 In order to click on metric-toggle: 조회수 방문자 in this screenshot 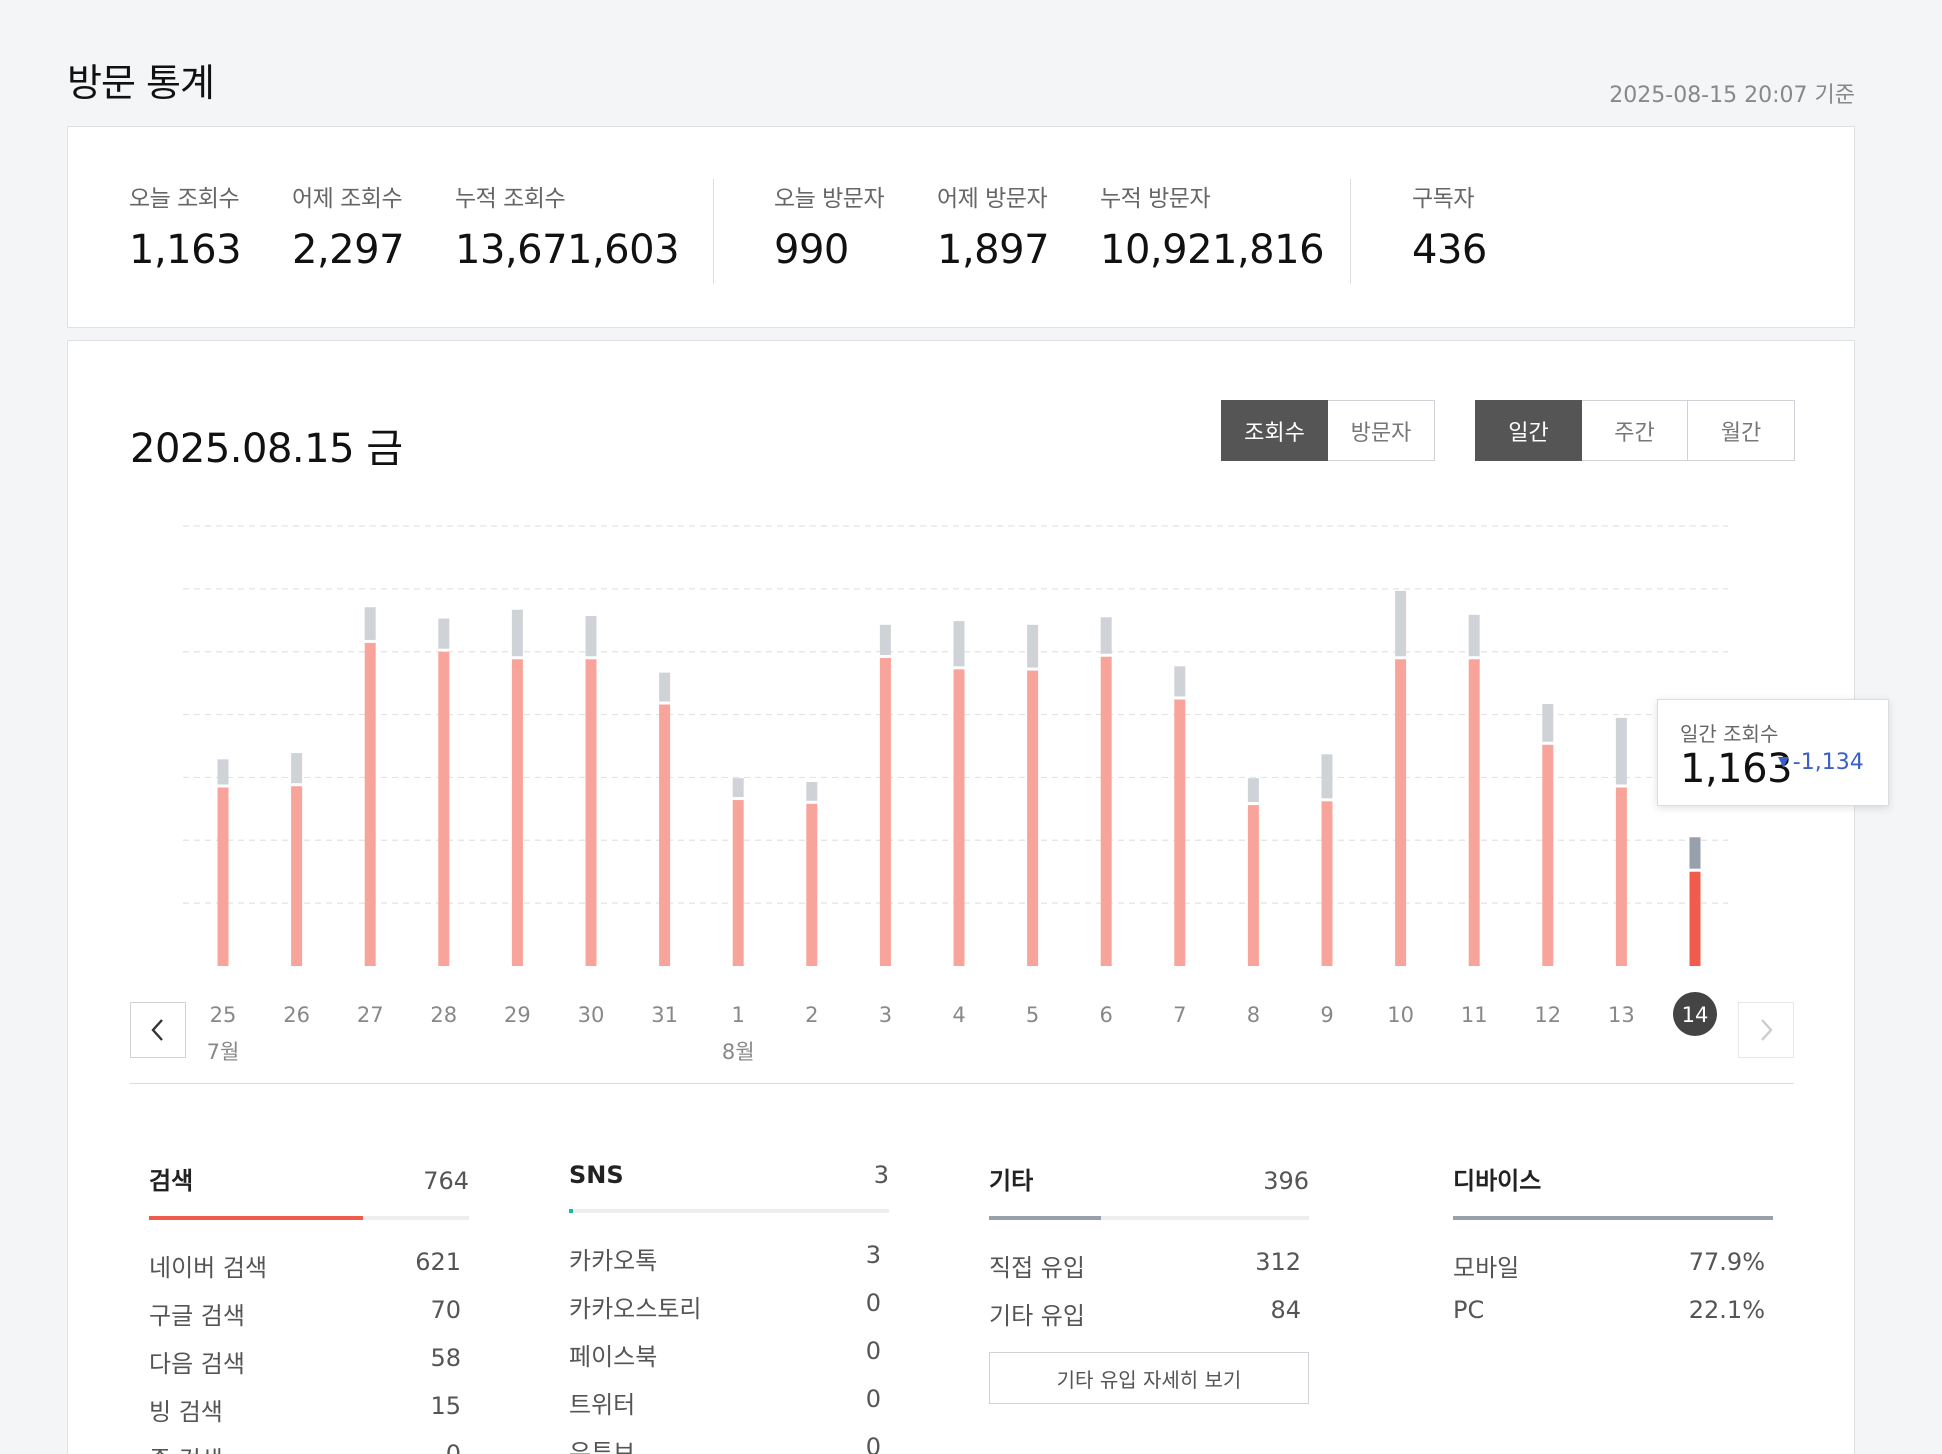, I will do `click(1328, 430)`.